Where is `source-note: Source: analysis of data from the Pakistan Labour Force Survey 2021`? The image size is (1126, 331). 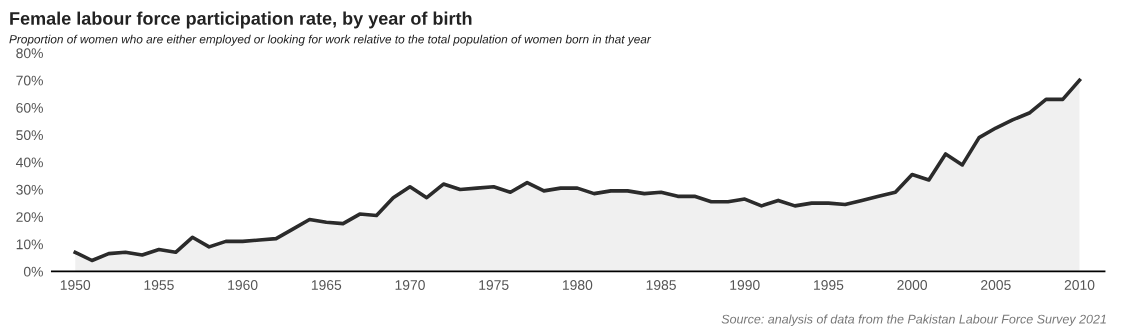 source-note: Source: analysis of data from the Pakistan Labour Force Survey 2021 is located at coordinates (913, 320).